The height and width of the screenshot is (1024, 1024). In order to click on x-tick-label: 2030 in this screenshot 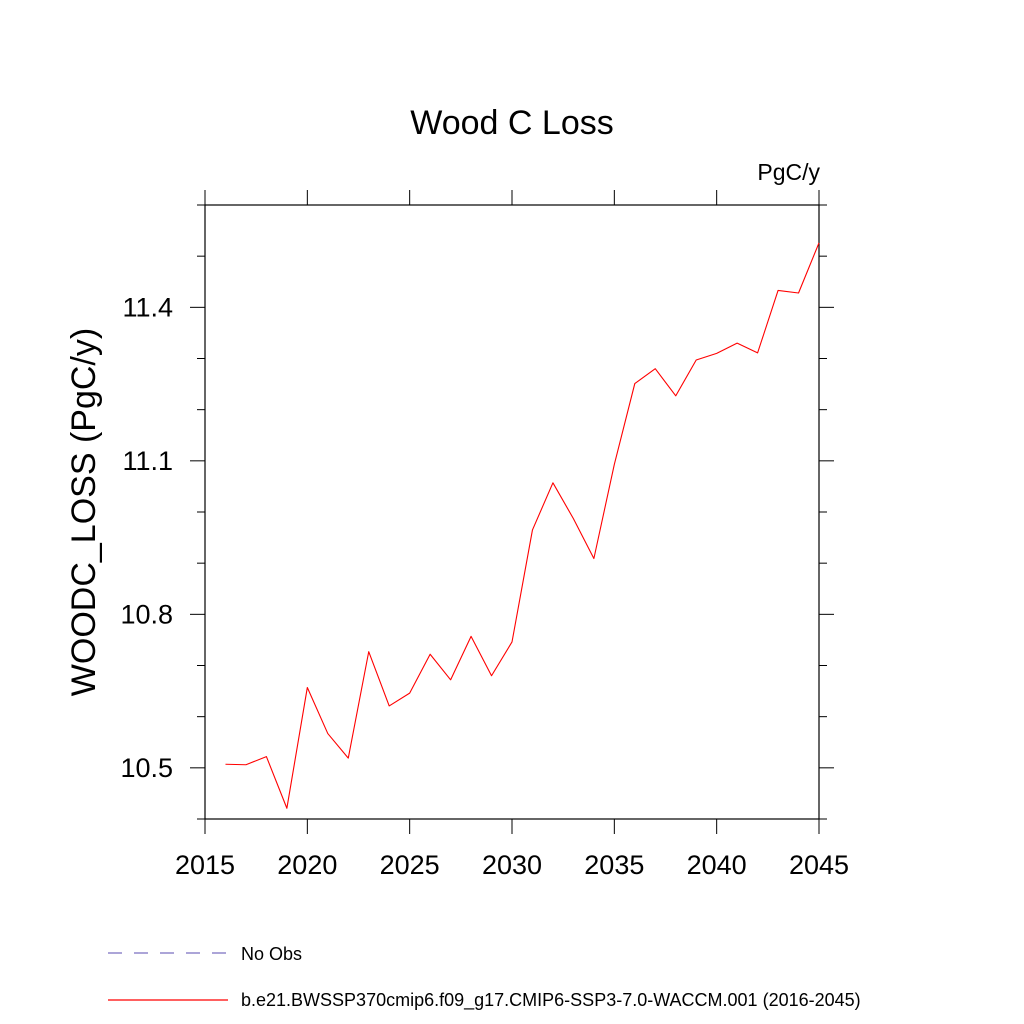, I will do `click(512, 865)`.